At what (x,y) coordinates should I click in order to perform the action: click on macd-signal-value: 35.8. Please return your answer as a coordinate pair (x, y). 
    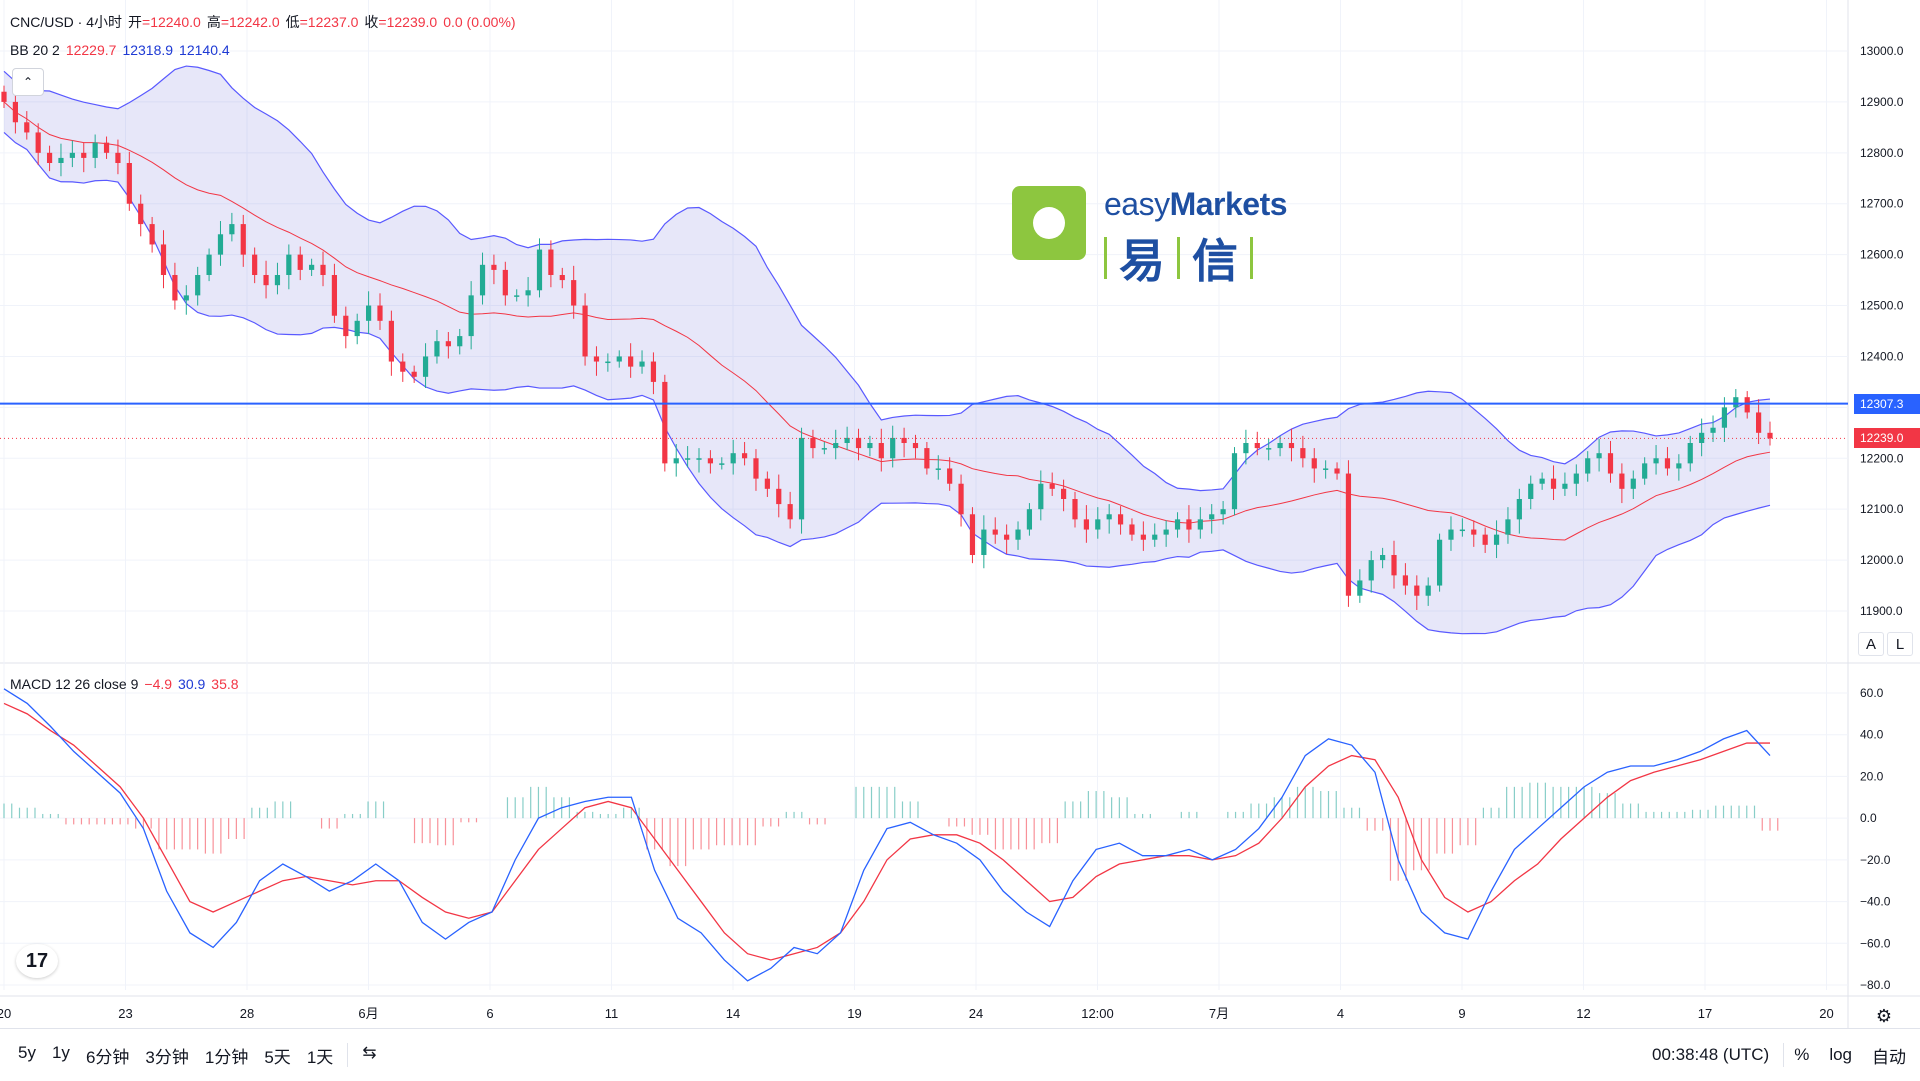
    Looking at the image, I should click on (225, 684).